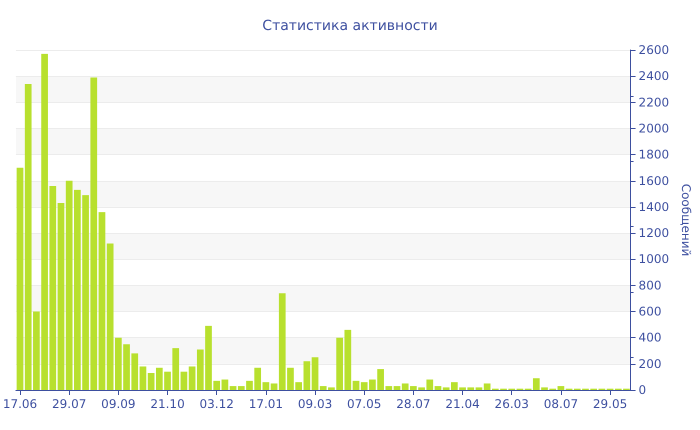 The image size is (700, 430). I want to click on y-tick-label: 2000, so click(654, 128).